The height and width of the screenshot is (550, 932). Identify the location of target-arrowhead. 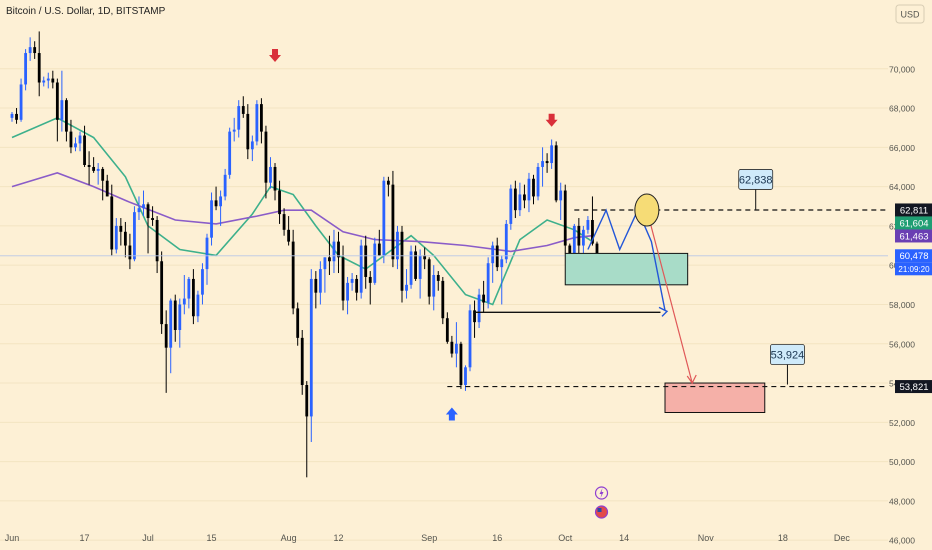
(691, 379).